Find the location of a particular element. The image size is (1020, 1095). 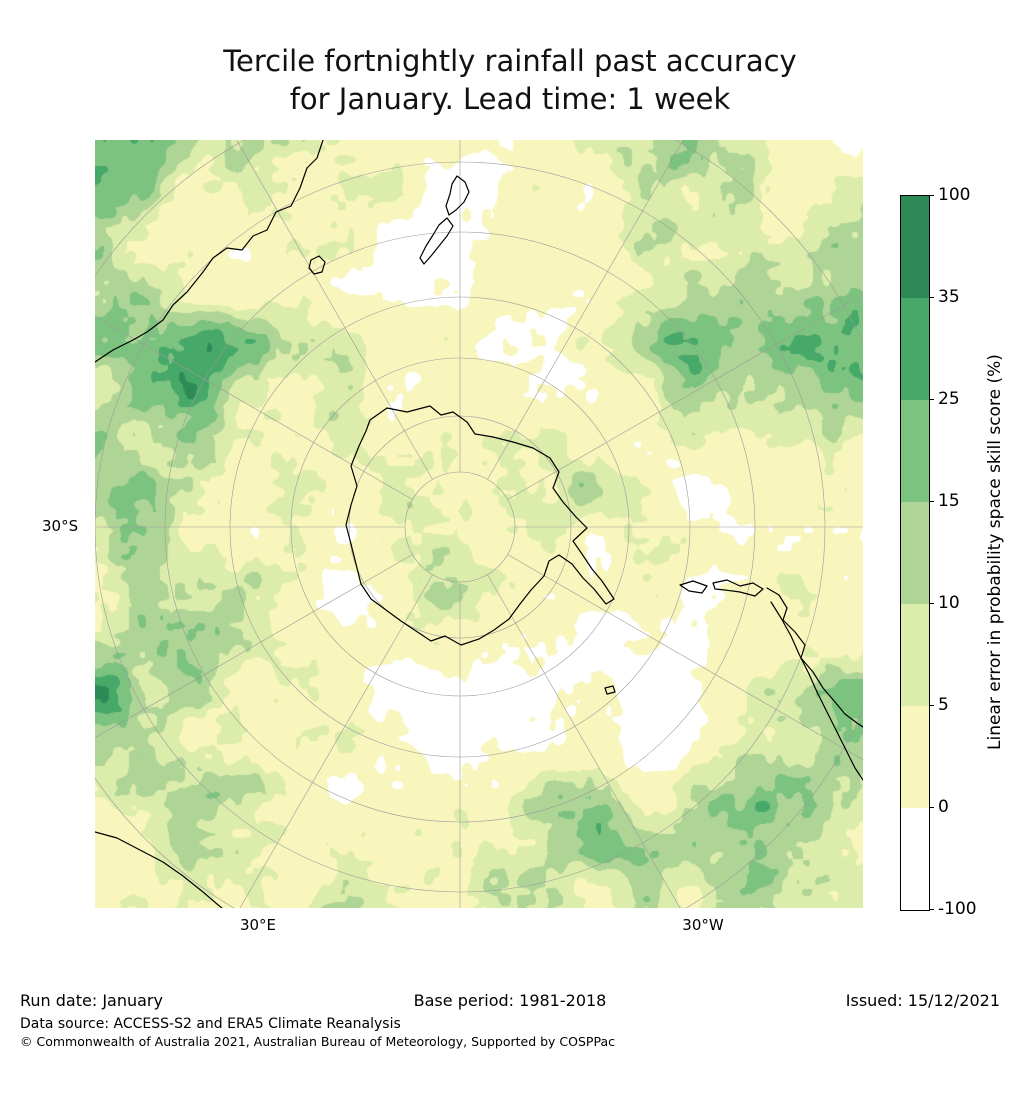

coastline-australia is located at coordinates (209, 251).